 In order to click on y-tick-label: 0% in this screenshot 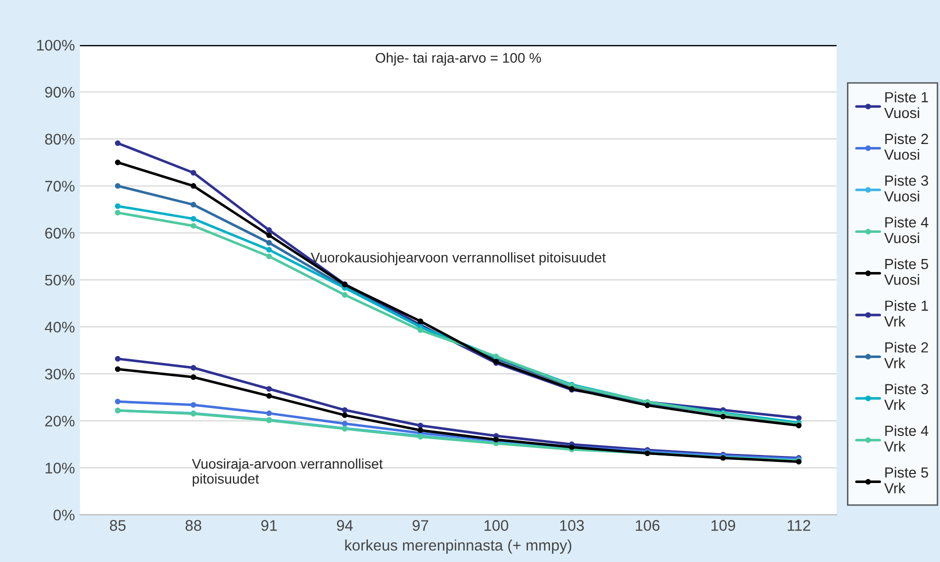, I will do `click(64, 515)`.